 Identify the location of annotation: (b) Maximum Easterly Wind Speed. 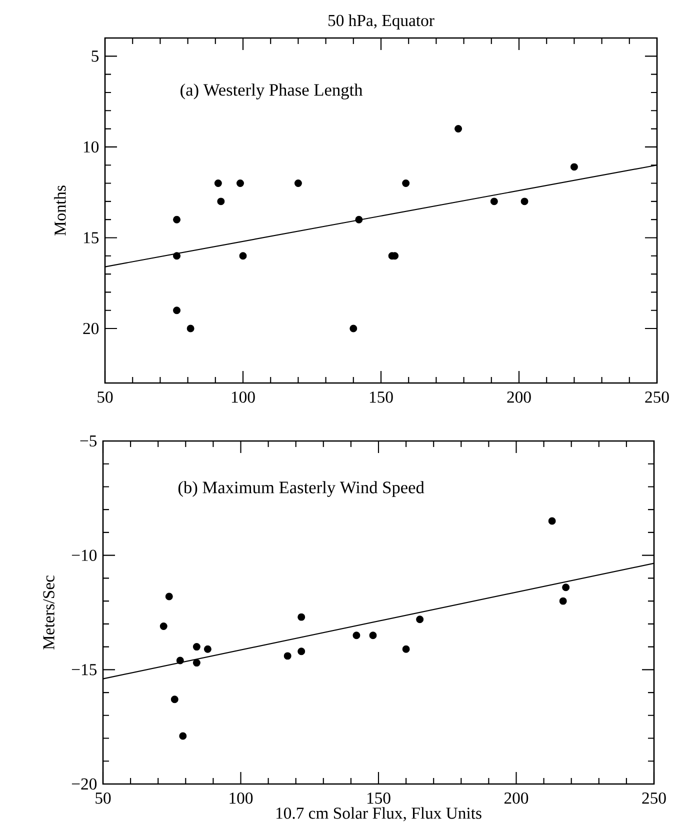
(301, 489).